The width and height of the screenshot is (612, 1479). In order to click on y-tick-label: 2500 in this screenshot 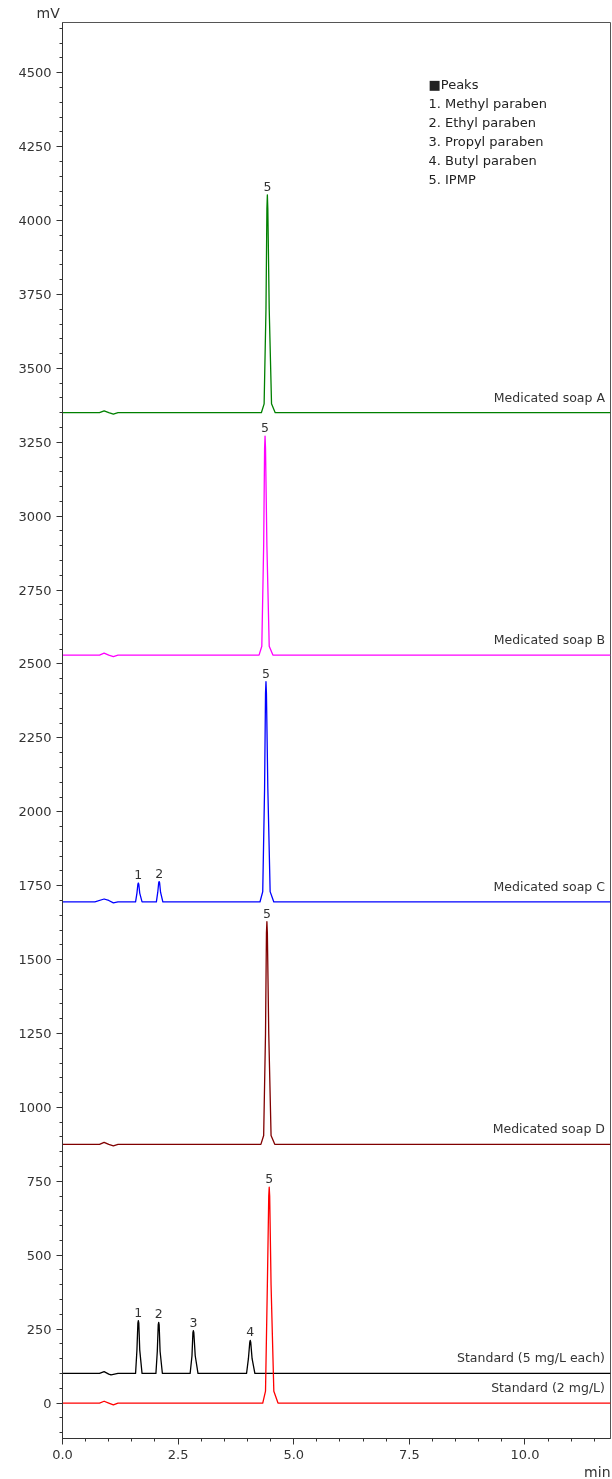, I will do `click(35, 664)`.